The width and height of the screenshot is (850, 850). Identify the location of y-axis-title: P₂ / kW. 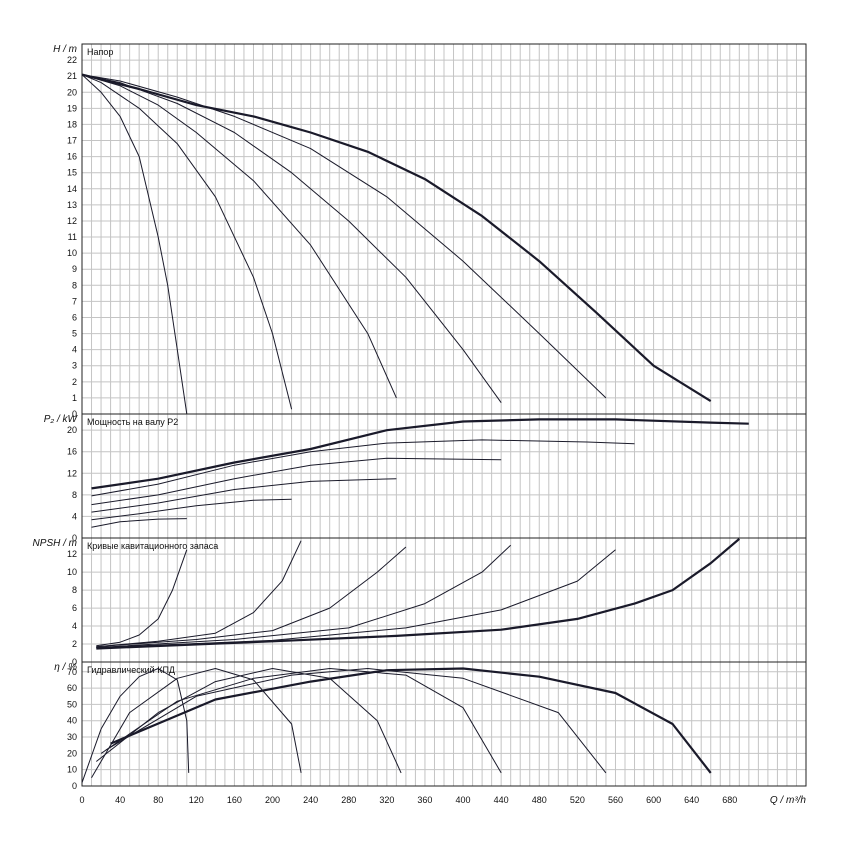
(61, 419).